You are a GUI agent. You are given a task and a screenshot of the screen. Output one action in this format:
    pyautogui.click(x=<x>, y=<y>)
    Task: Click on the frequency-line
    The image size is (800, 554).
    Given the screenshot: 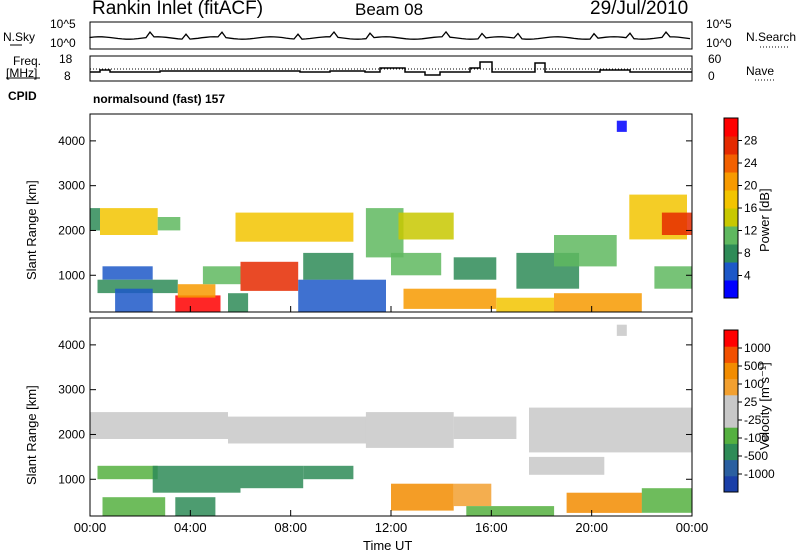 What is the action you would take?
    pyautogui.click(x=391, y=68)
    